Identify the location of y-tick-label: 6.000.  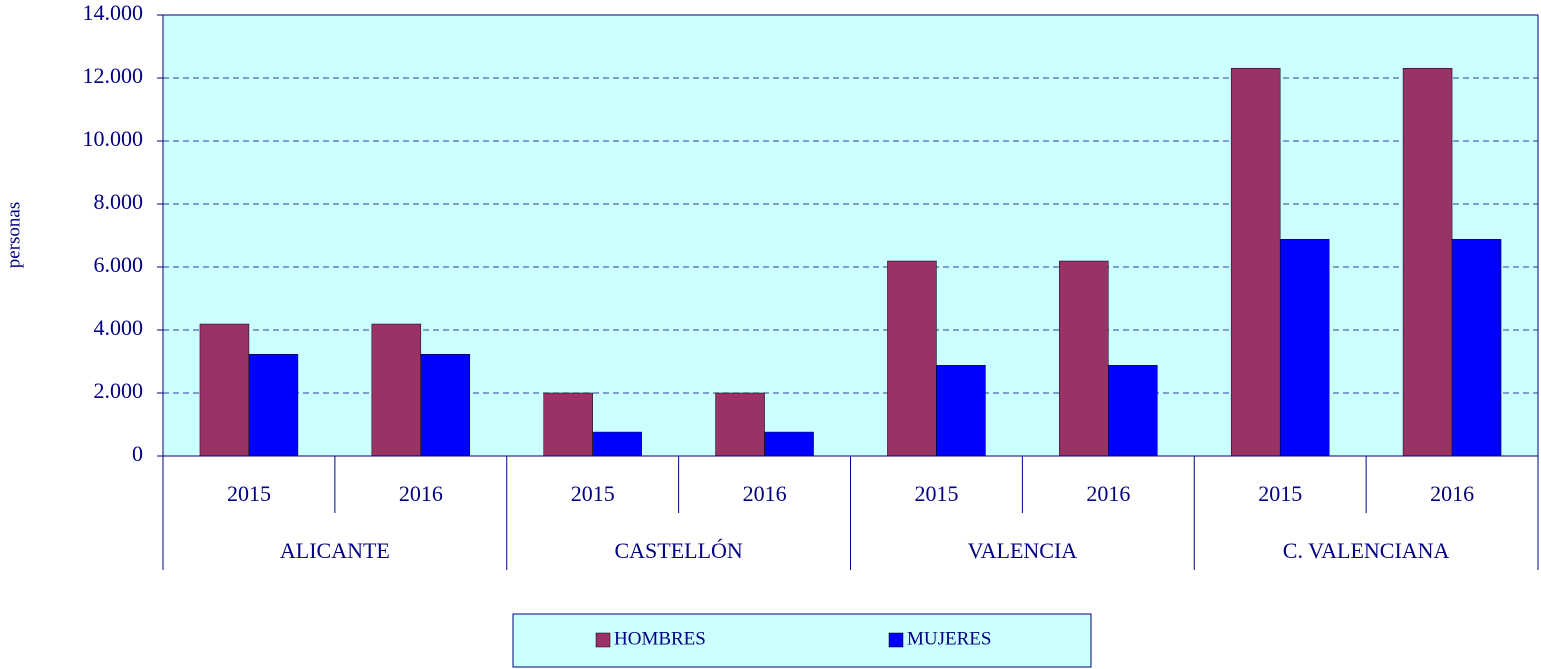
(119, 264).